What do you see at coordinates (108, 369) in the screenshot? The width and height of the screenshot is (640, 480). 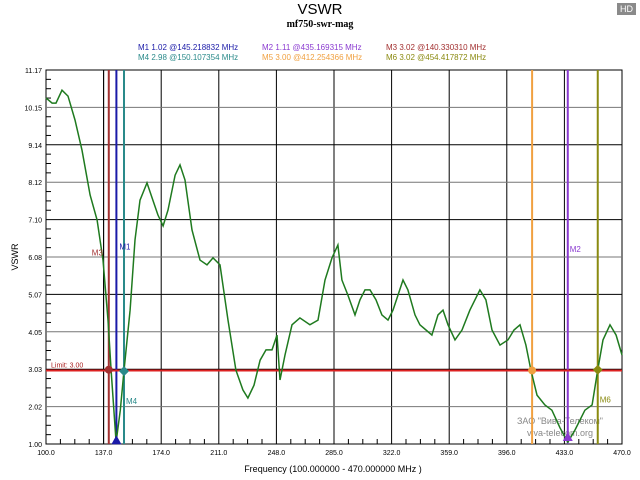 I see `marker-m3-symbol` at bounding box center [108, 369].